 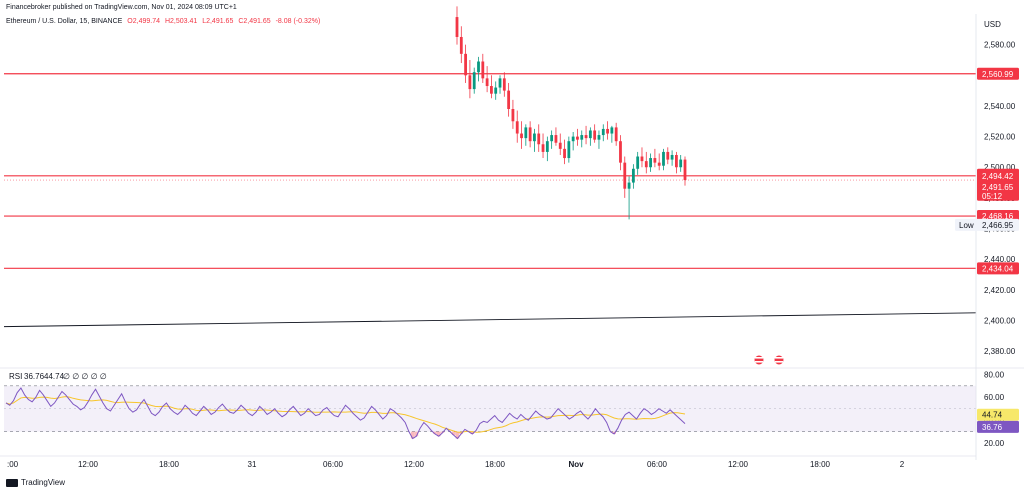 What do you see at coordinates (1000, 106) in the screenshot?
I see `price-tick-label: 2,540.00` at bounding box center [1000, 106].